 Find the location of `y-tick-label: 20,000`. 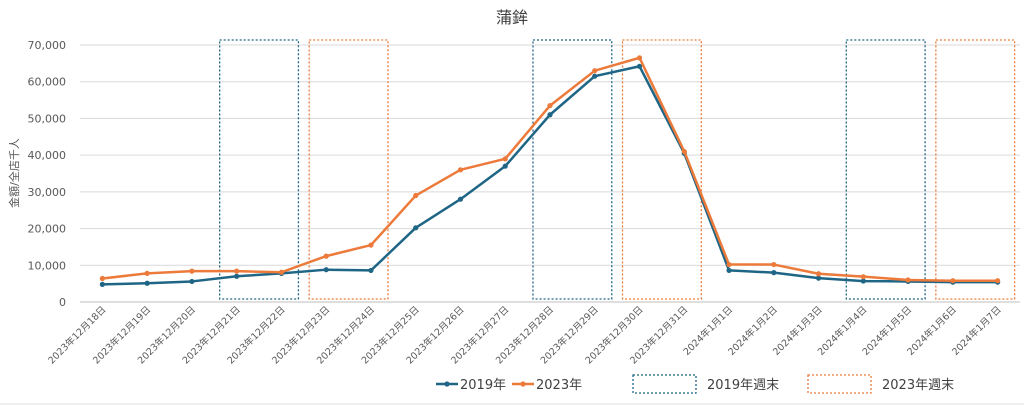

y-tick-label: 20,000 is located at coordinates (47, 229).